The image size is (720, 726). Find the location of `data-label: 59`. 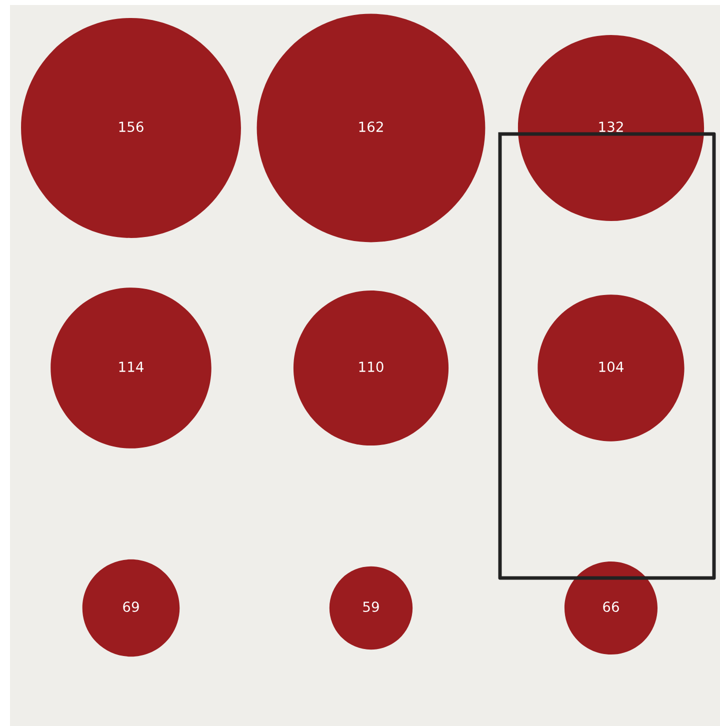

data-label: 59 is located at coordinates (371, 607).